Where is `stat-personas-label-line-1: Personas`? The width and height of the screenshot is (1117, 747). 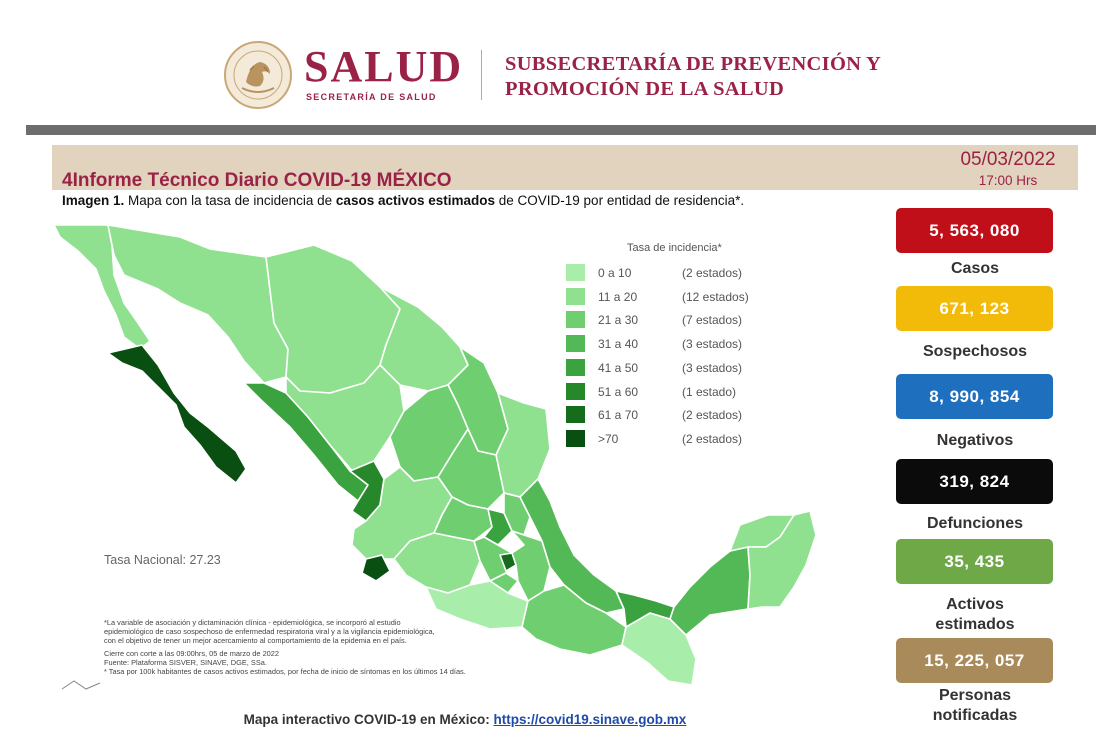
stat-personas-label-line-1: Personas is located at coordinates (975, 695).